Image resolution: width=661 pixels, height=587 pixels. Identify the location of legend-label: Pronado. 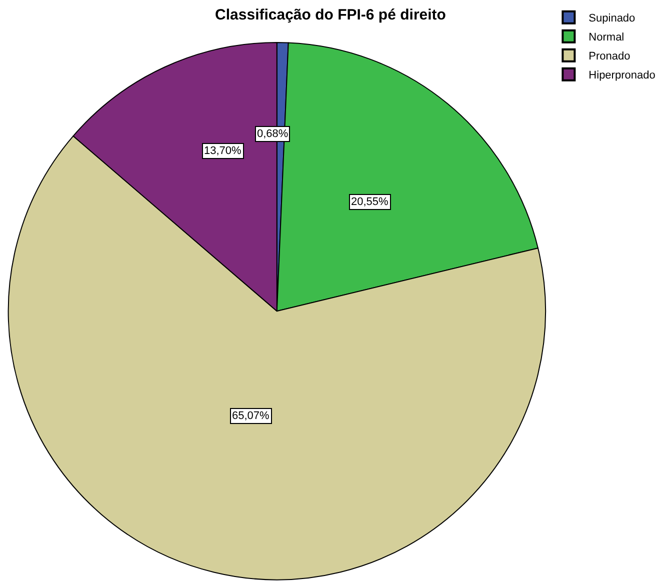
(609, 56).